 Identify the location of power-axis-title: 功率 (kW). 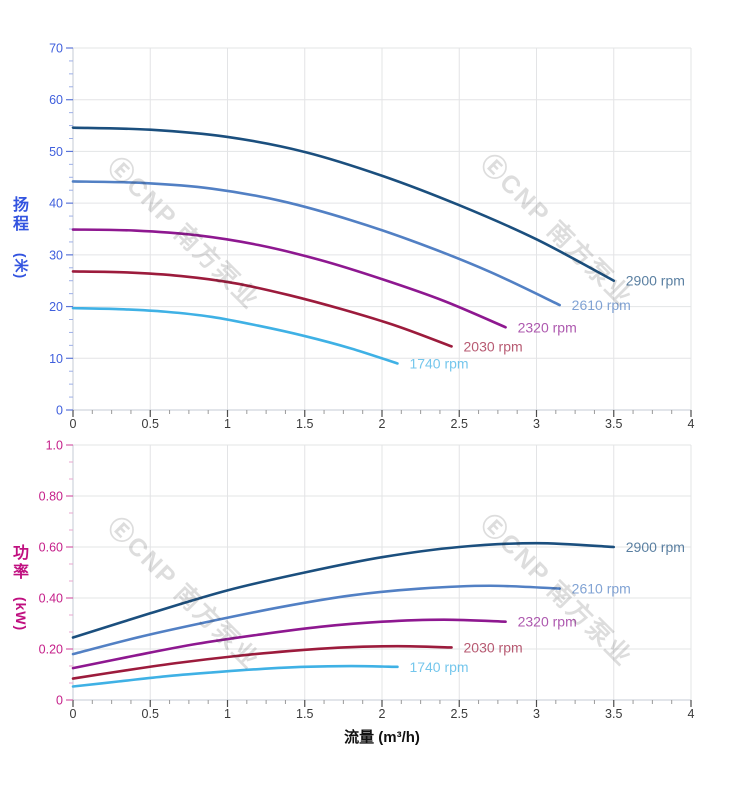
(21, 591).